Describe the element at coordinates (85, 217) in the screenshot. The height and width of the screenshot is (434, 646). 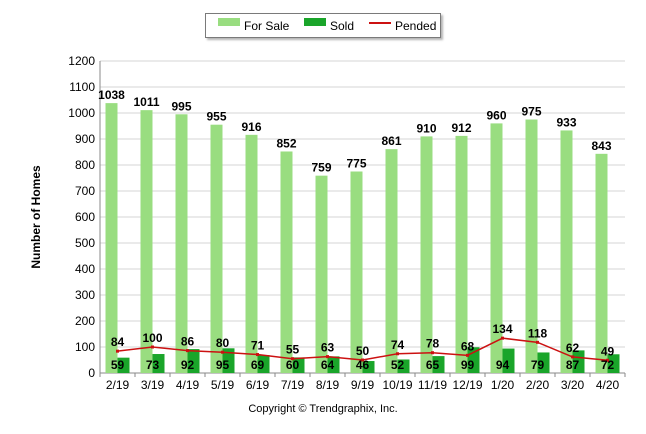
I see `y-tick-label: 600` at that location.